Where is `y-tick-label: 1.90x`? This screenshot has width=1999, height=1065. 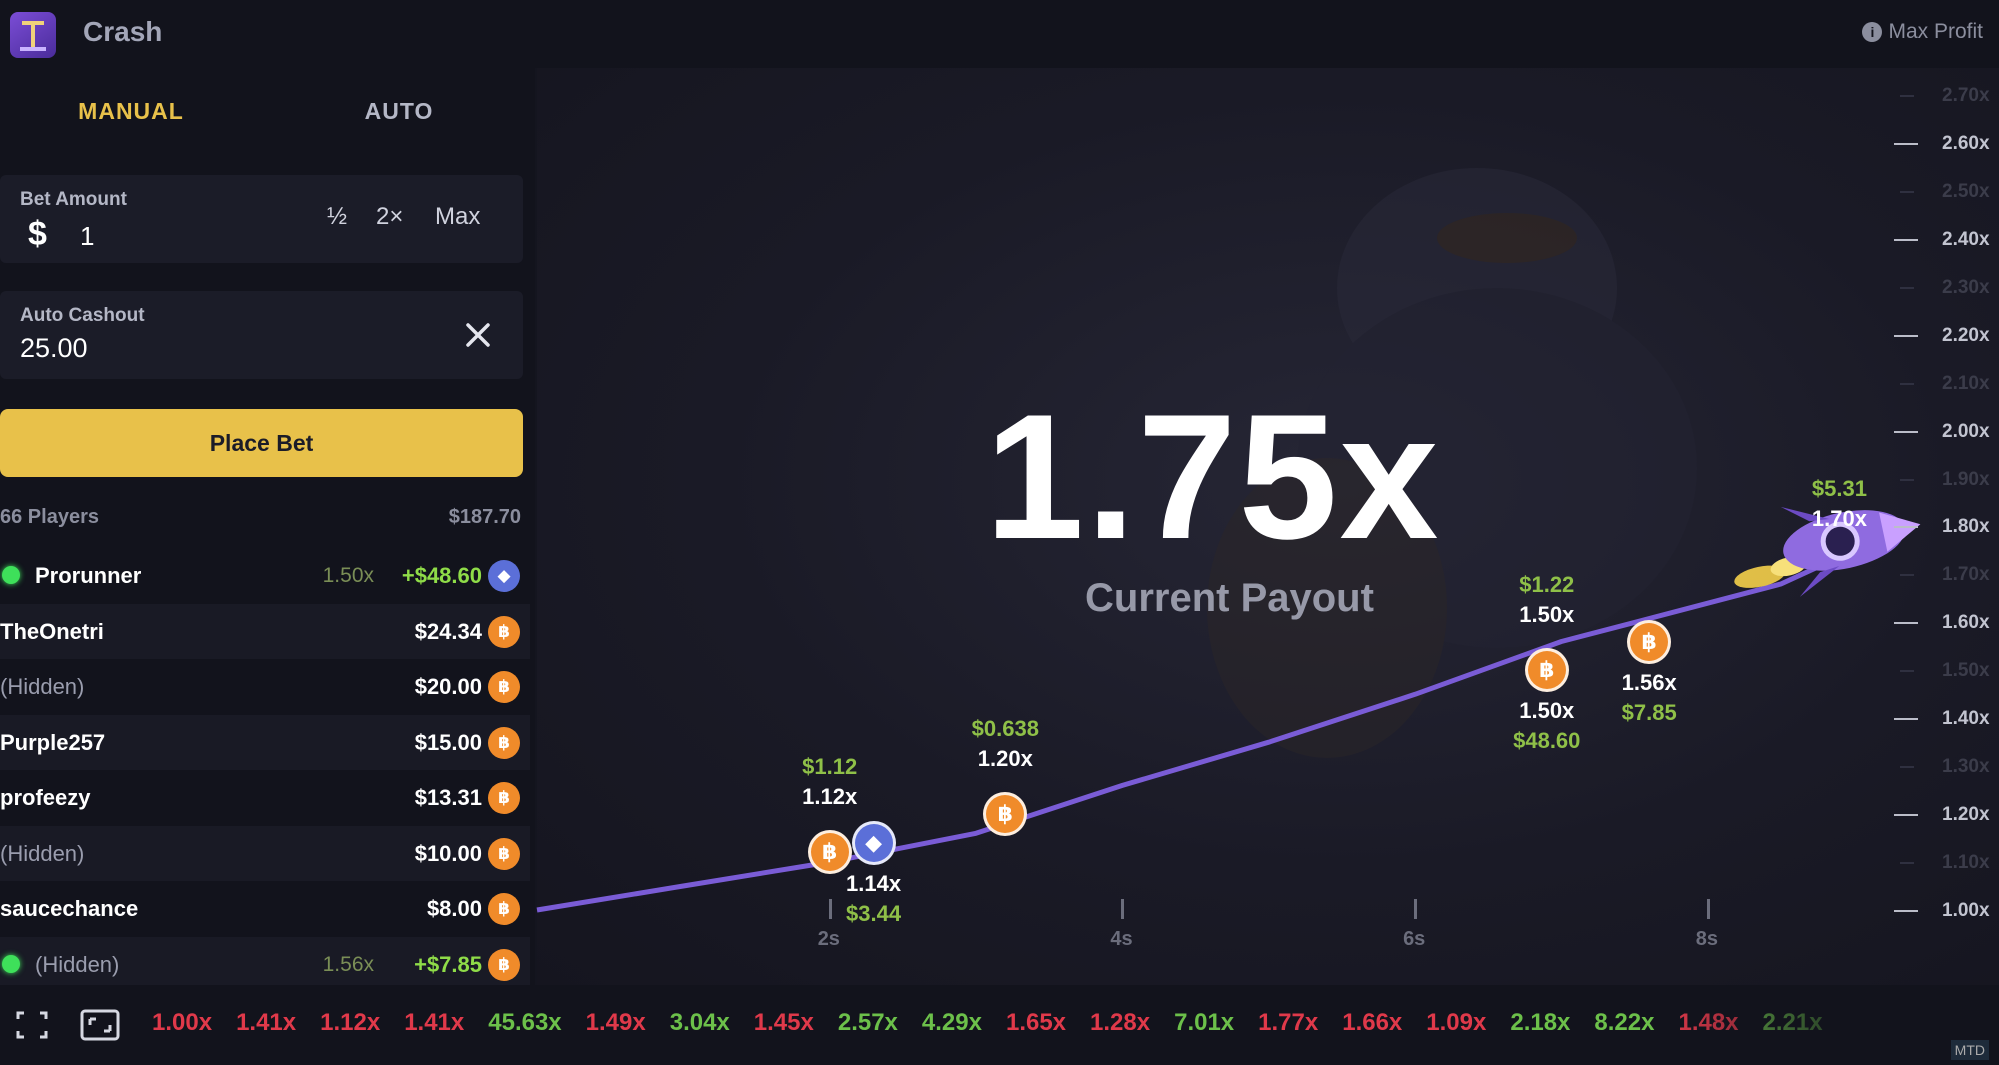
y-tick-label: 1.90x is located at coordinates (1949, 479).